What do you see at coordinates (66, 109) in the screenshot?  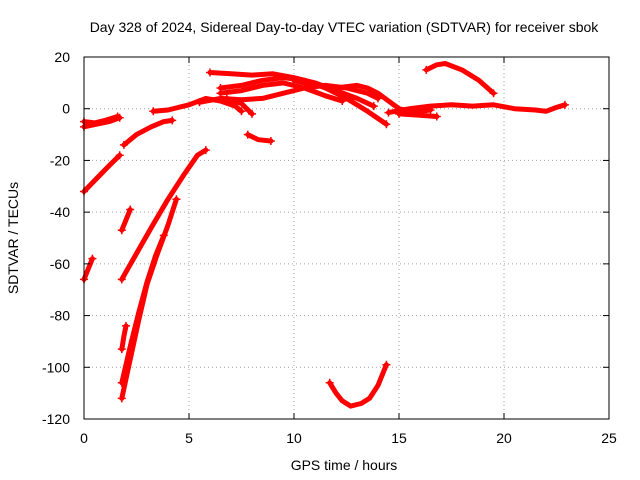 I see `y-tick-label: 0` at bounding box center [66, 109].